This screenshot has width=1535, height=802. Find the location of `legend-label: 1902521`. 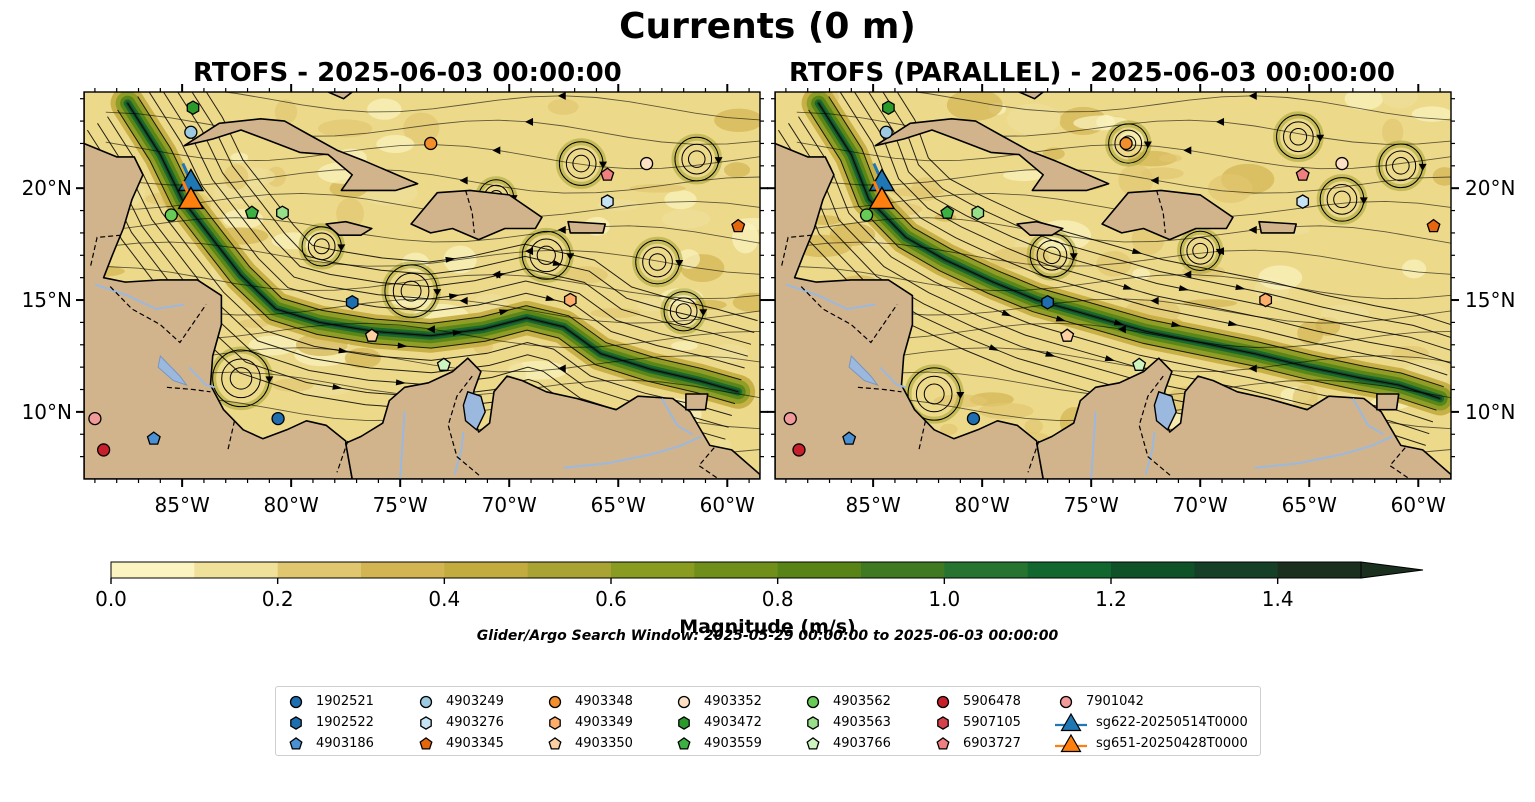

legend-label: 1902521 is located at coordinates (345, 701).